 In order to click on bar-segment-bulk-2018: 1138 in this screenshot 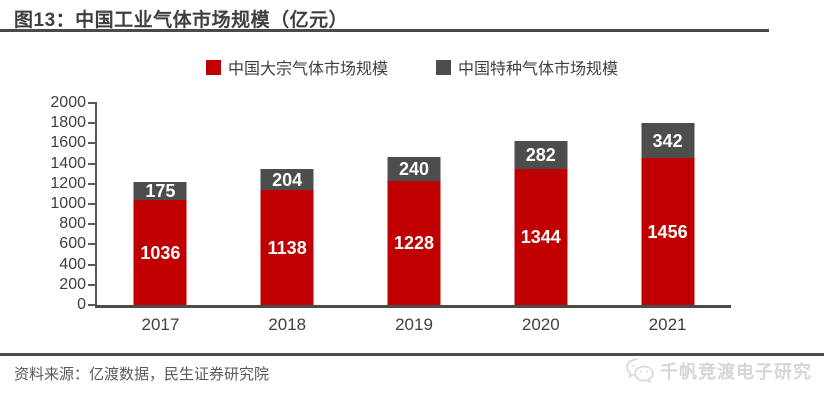, I will do `click(287, 247)`.